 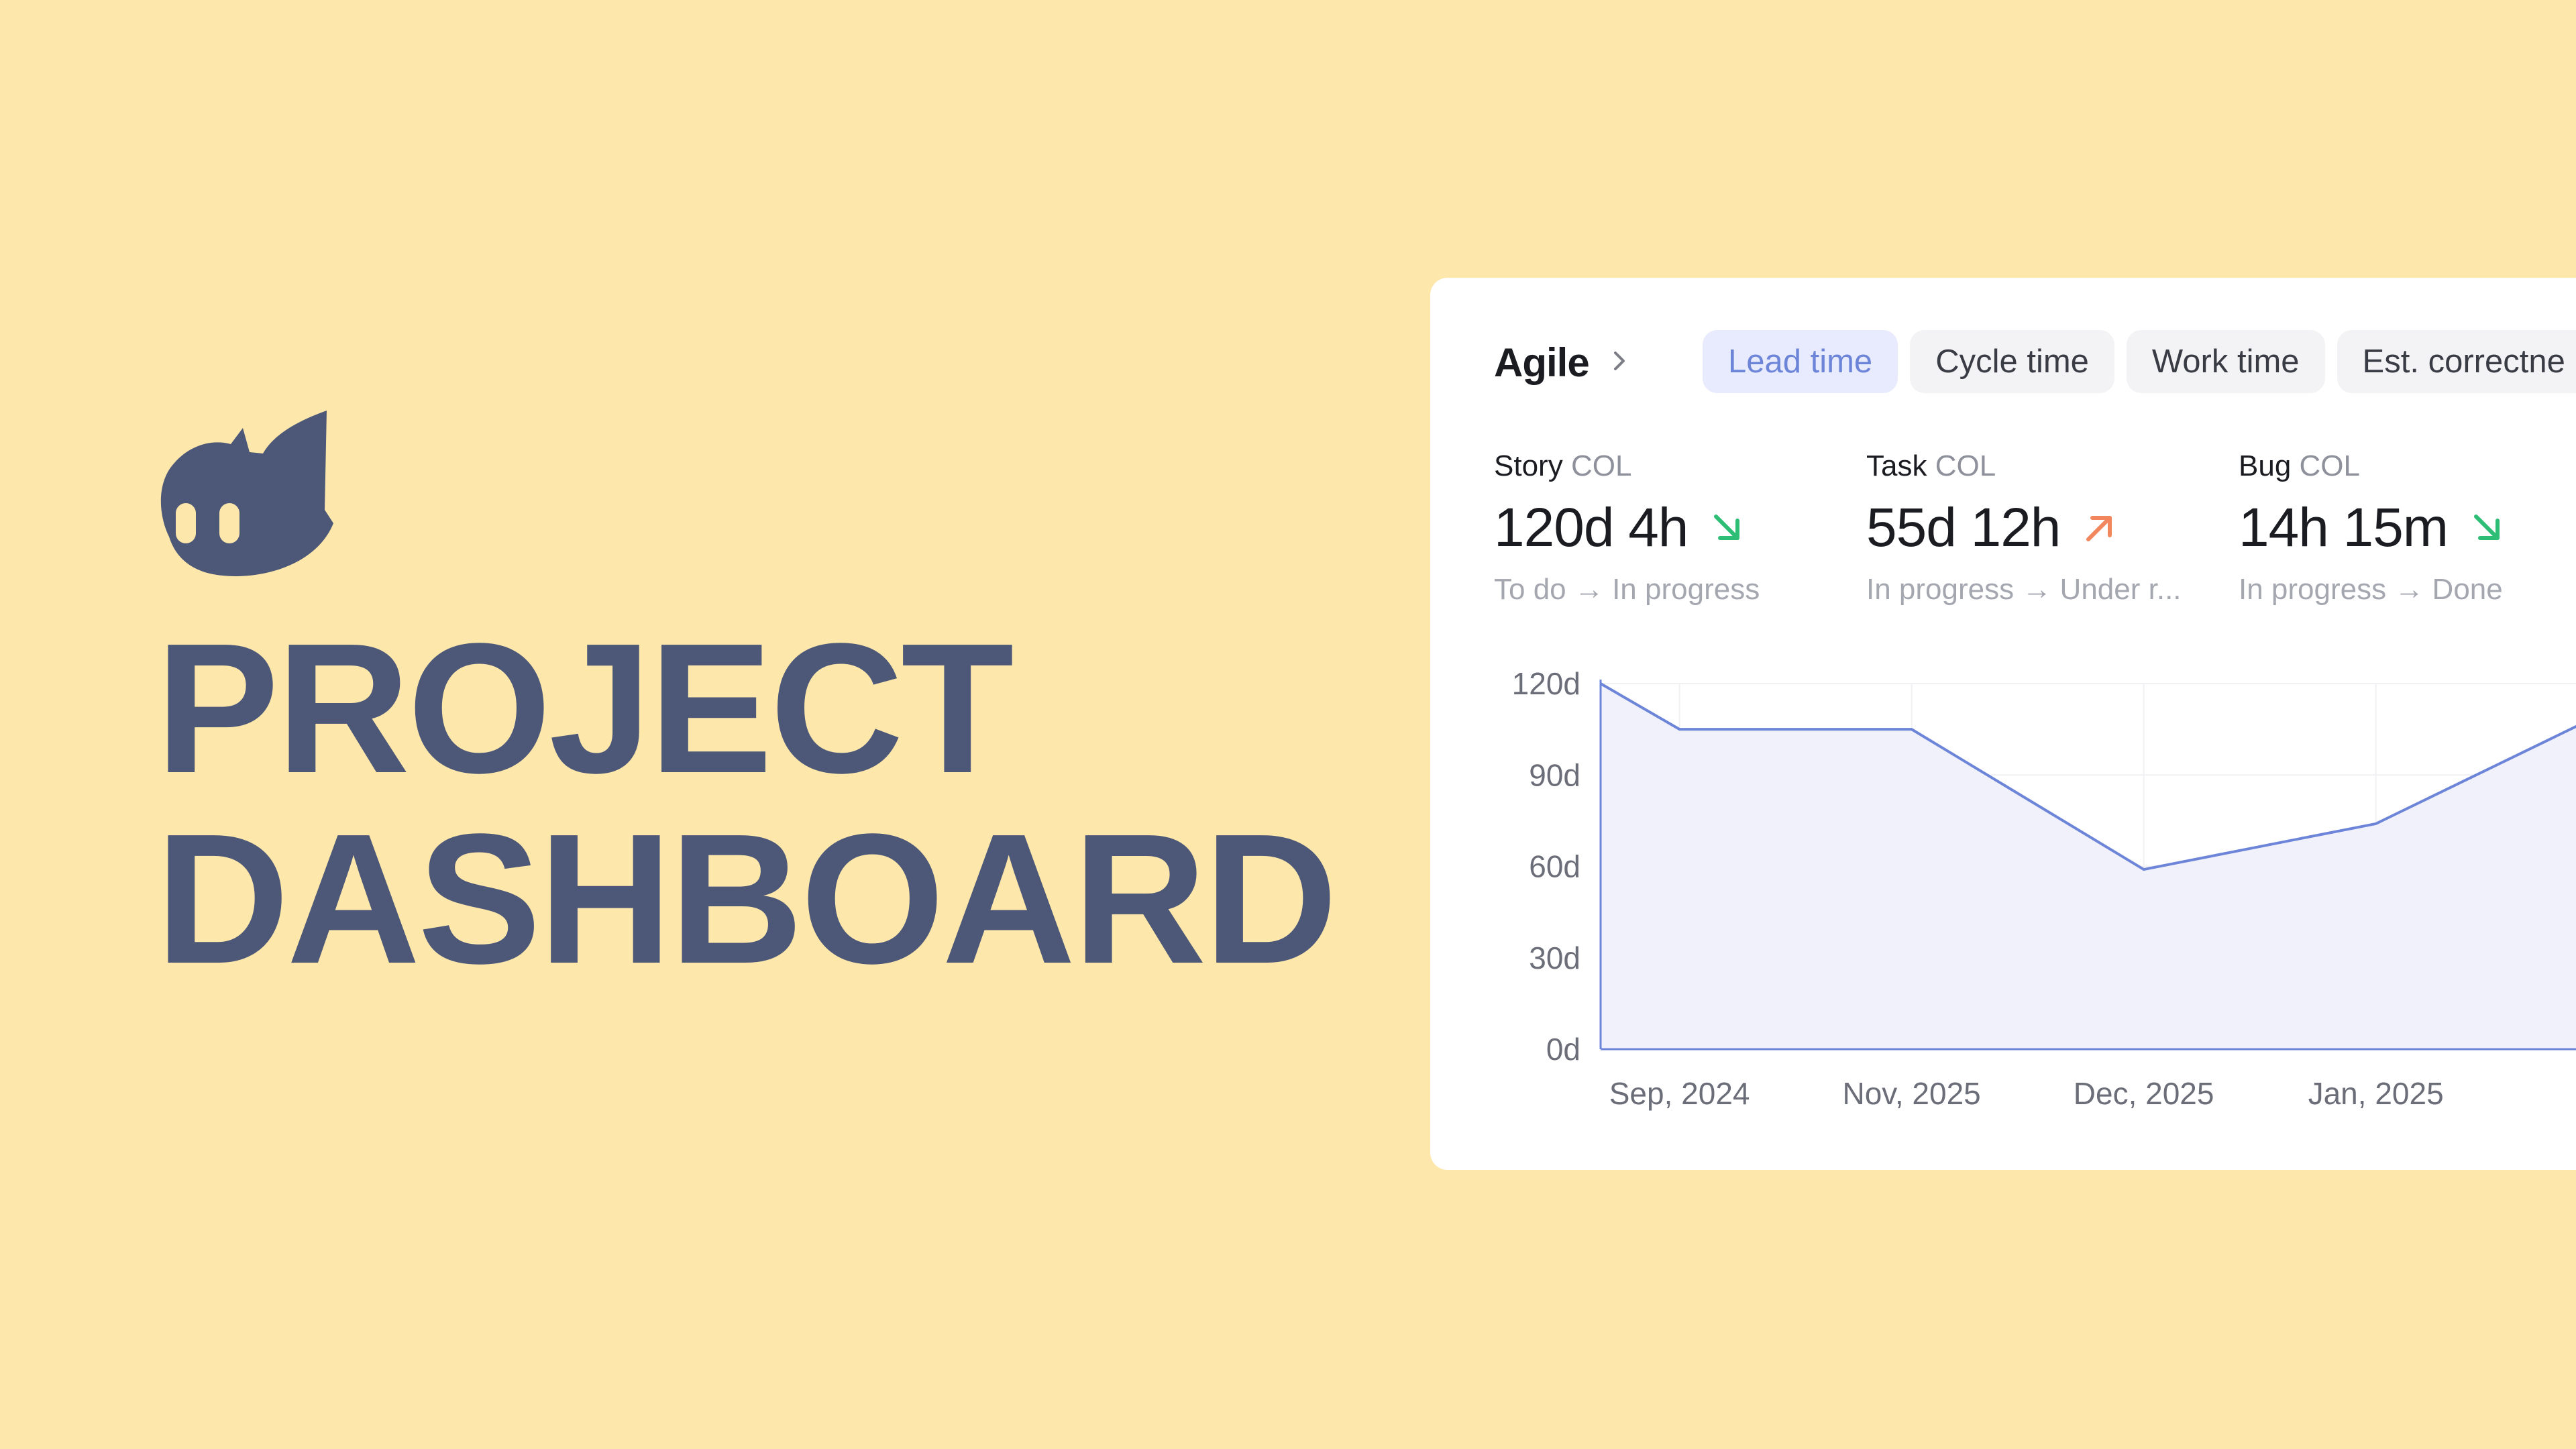 What do you see at coordinates (2372, 466) in the screenshot?
I see `metric-label: Bug COL` at bounding box center [2372, 466].